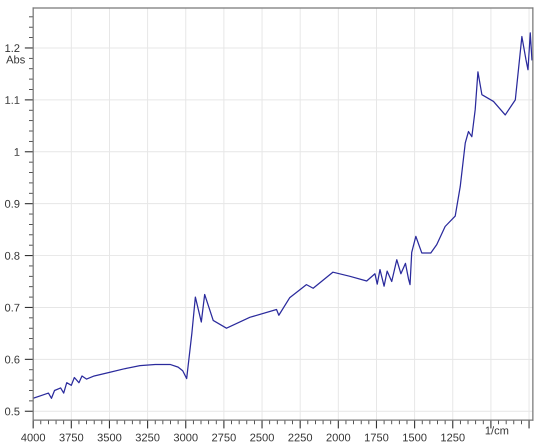 This screenshot has width=535, height=445. I want to click on x-tick-label: 1750, so click(376, 438).